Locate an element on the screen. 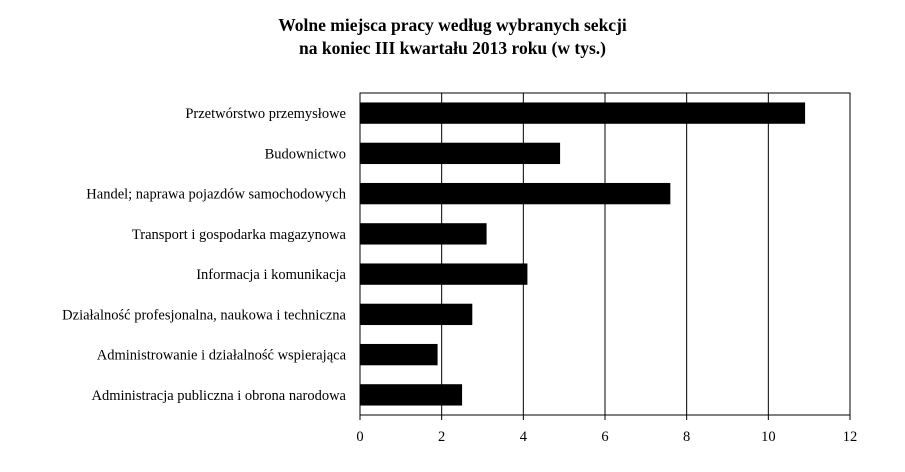  x-tick-label: 0 is located at coordinates (359, 437).